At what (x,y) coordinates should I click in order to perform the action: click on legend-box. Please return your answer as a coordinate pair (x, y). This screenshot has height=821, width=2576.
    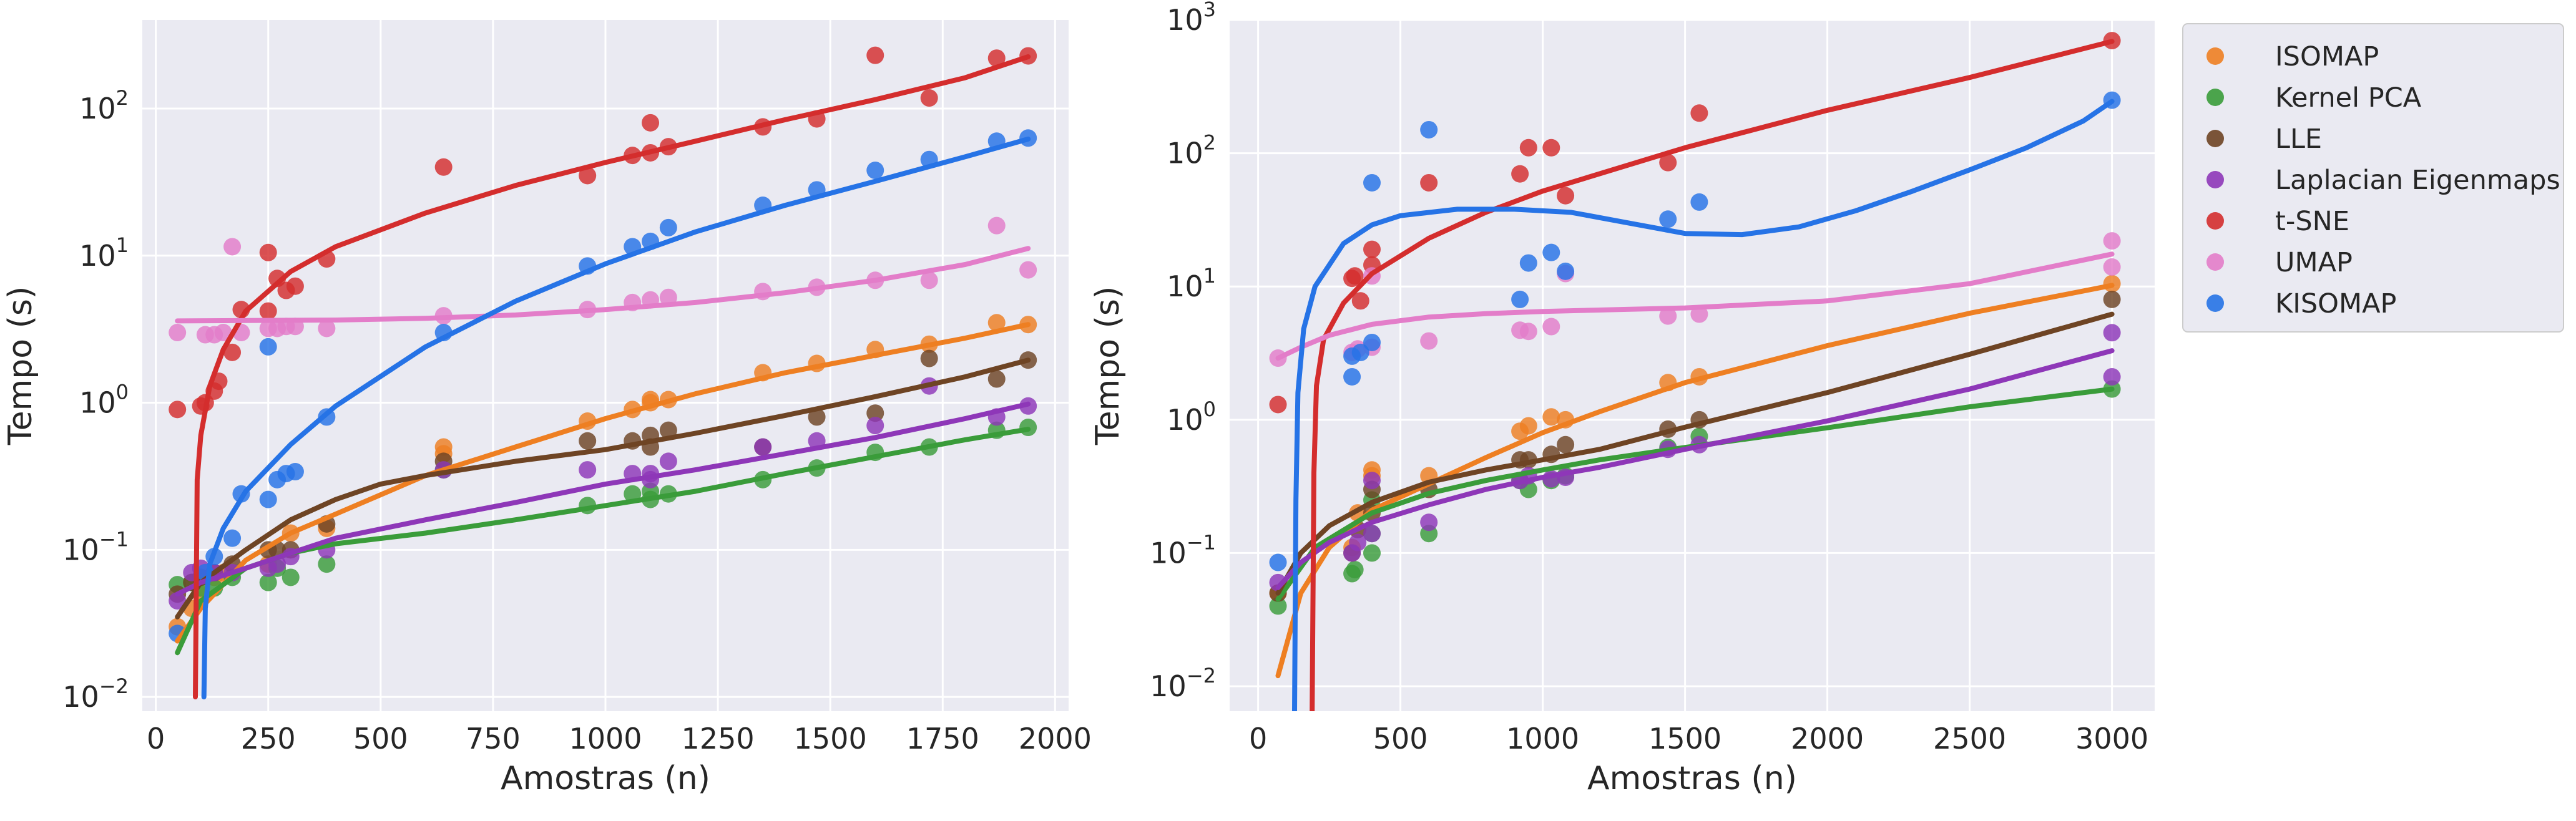
    Looking at the image, I should click on (2373, 178).